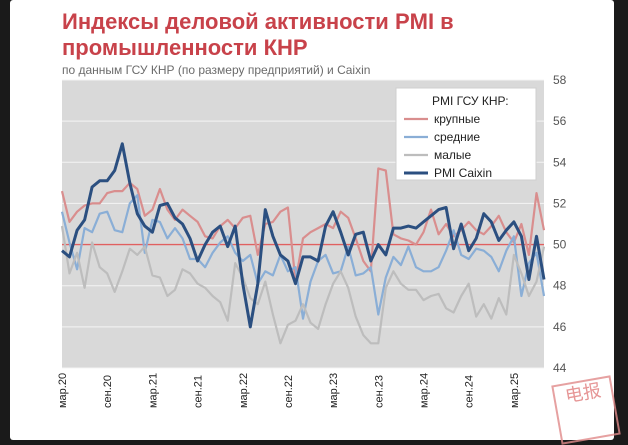 The height and width of the screenshot is (445, 628). What do you see at coordinates (379, 391) in the screenshot?
I see `x-tick-label: сен.23` at bounding box center [379, 391].